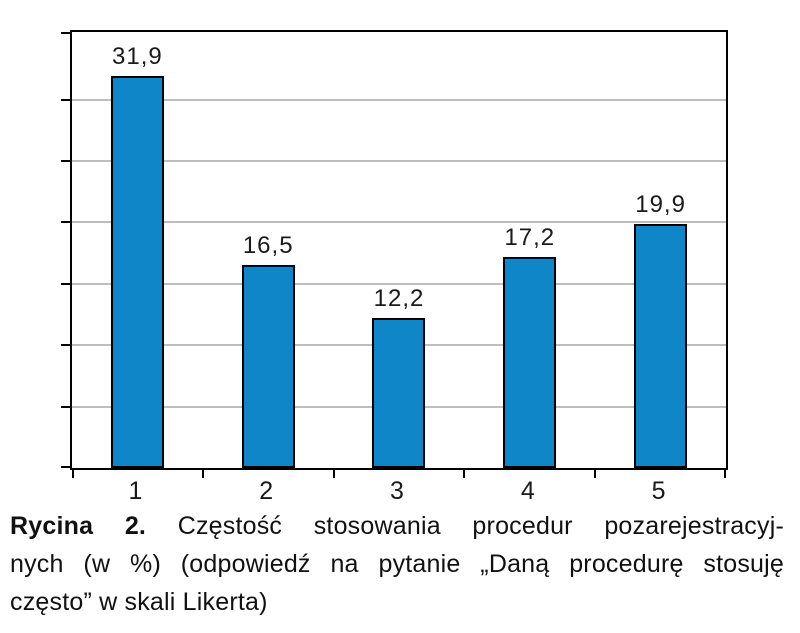  Describe the element at coordinates (399, 250) in the screenshot. I see `bar-slot: 12,2` at that location.